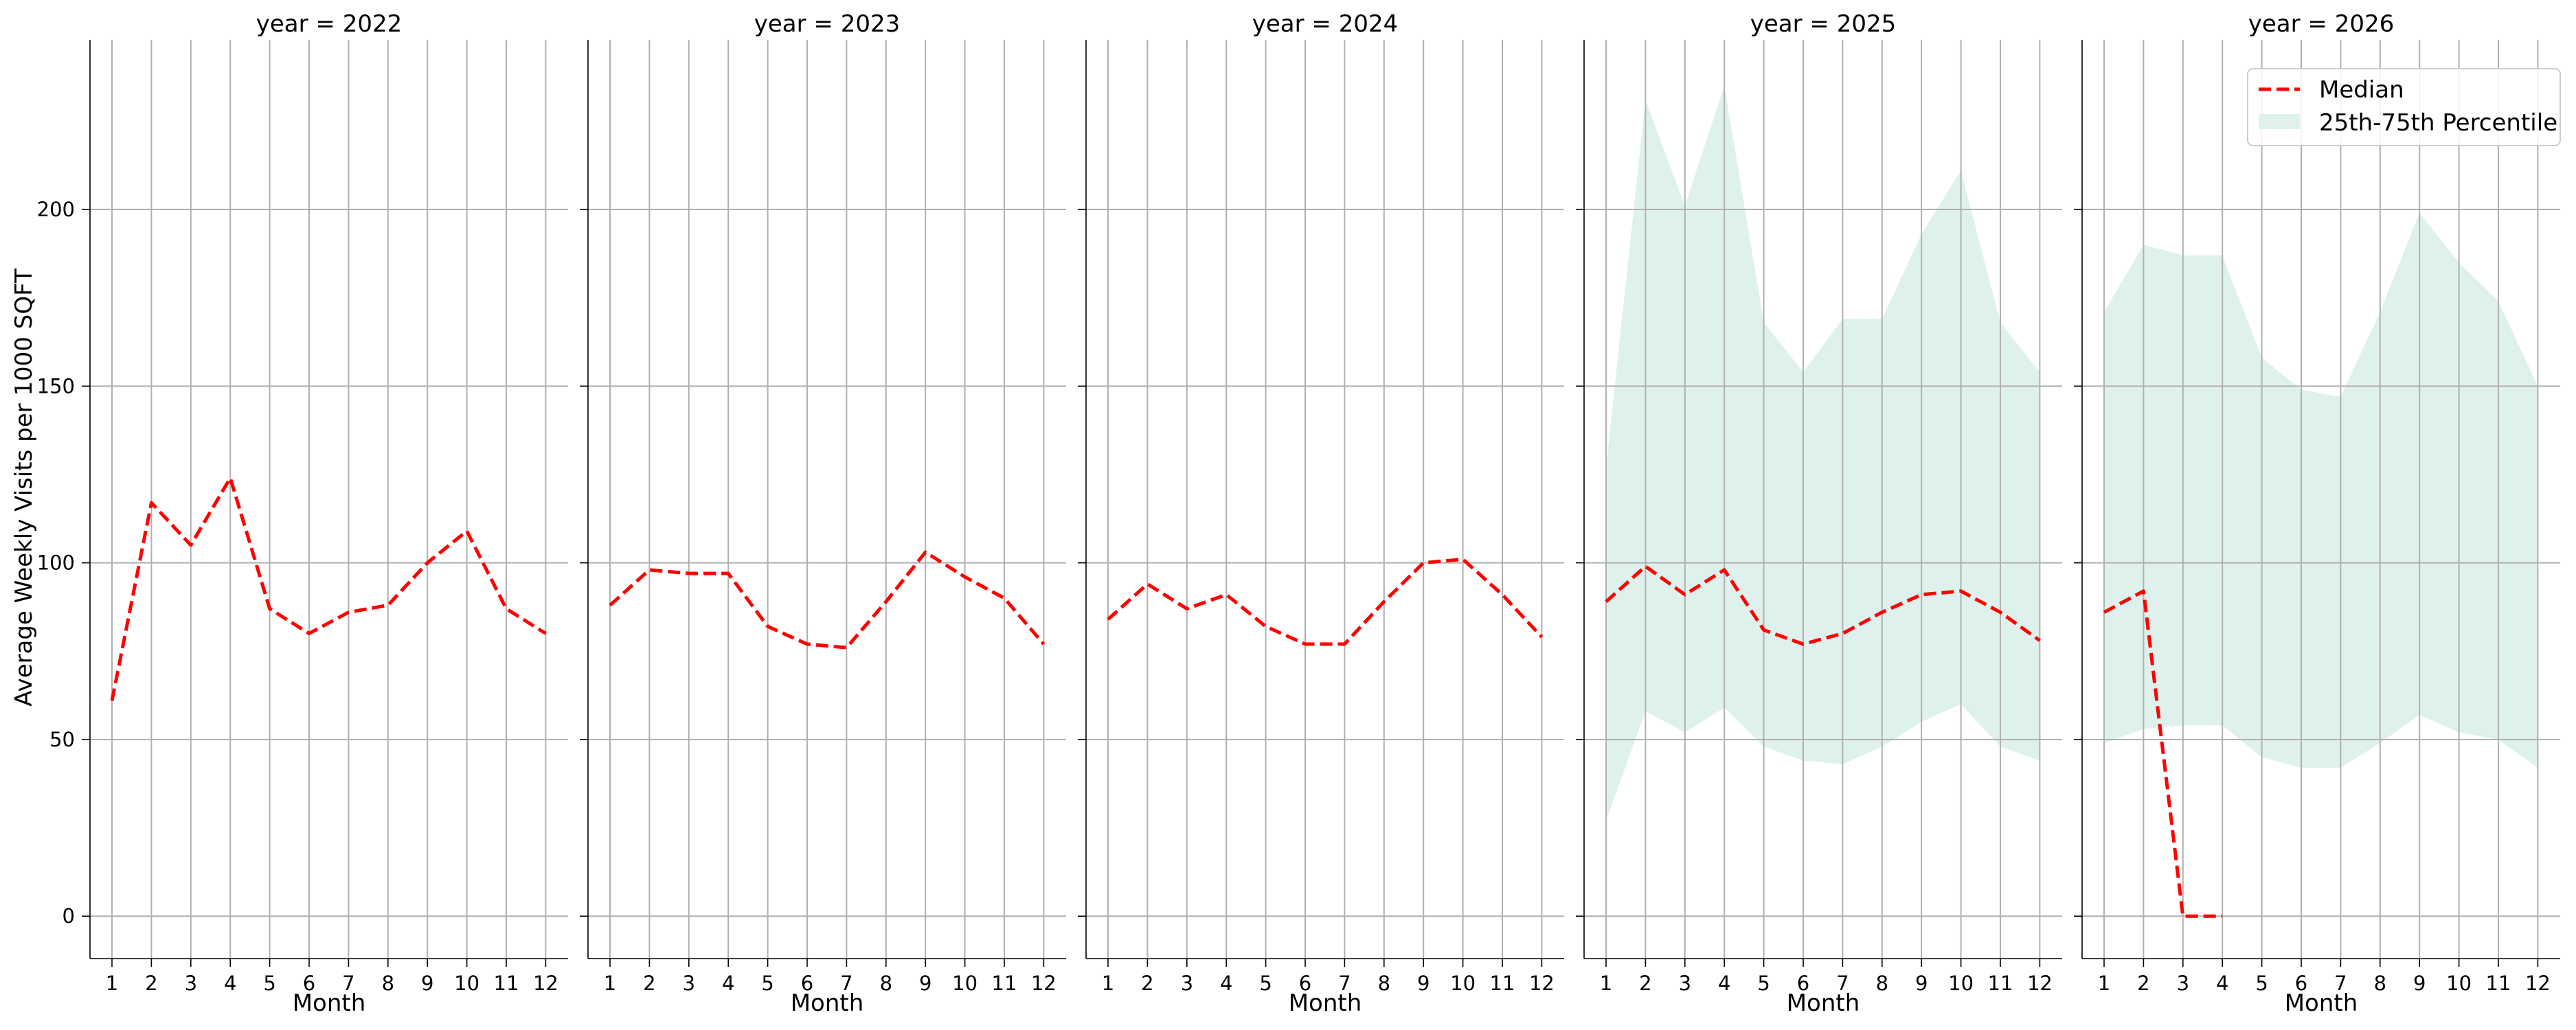 Image resolution: width=2576 pixels, height=1030 pixels. I want to click on legend-median-label: Median, so click(2361, 90).